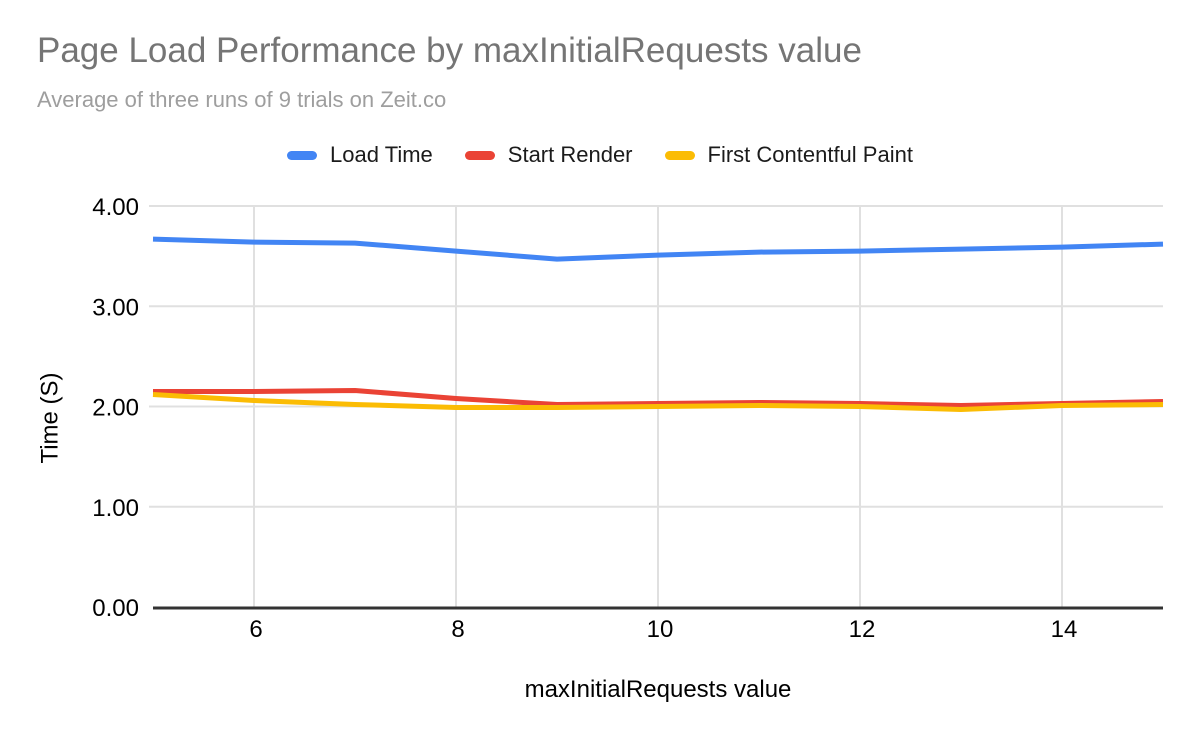 The image size is (1200, 742). What do you see at coordinates (115, 608) in the screenshot?
I see `y-tick-label-0.00: 0.00` at bounding box center [115, 608].